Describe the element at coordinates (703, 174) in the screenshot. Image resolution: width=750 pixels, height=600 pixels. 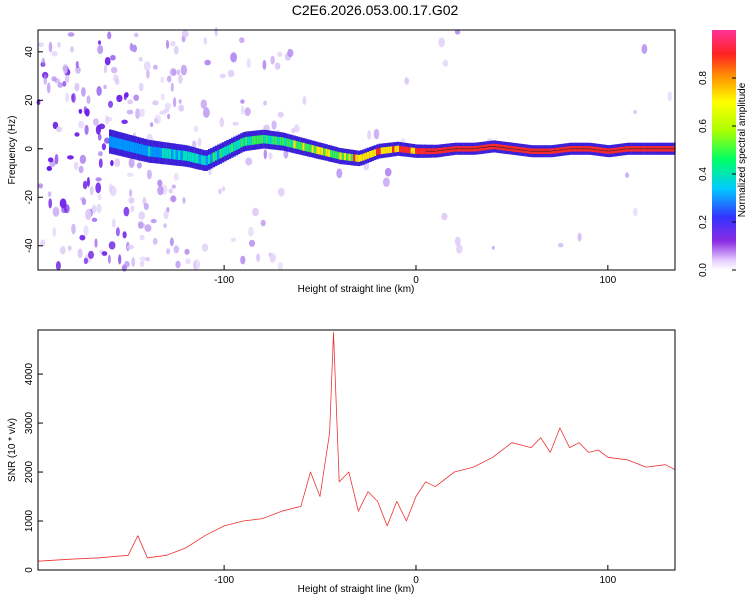
I see `colorbar-tick-label: 0.4` at that location.